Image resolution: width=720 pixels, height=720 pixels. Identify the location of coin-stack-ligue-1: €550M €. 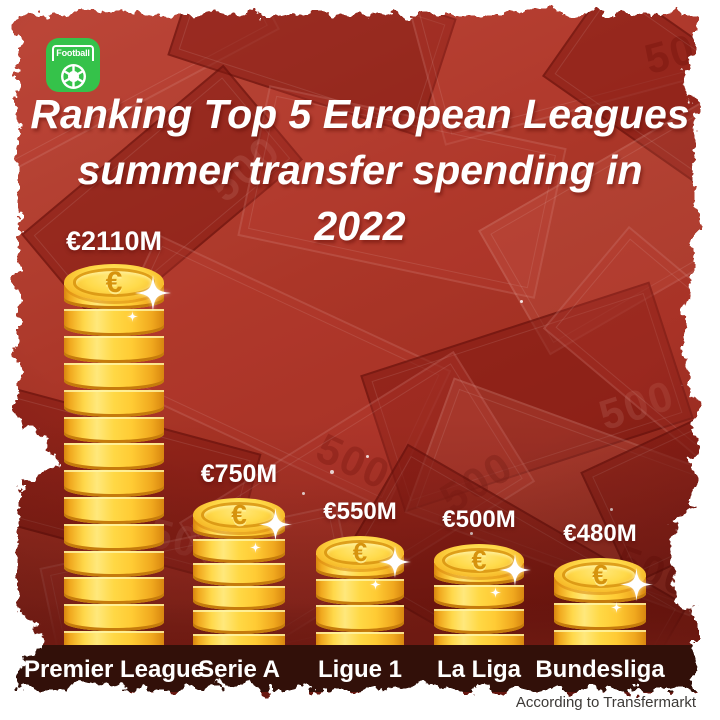
(363, 578).